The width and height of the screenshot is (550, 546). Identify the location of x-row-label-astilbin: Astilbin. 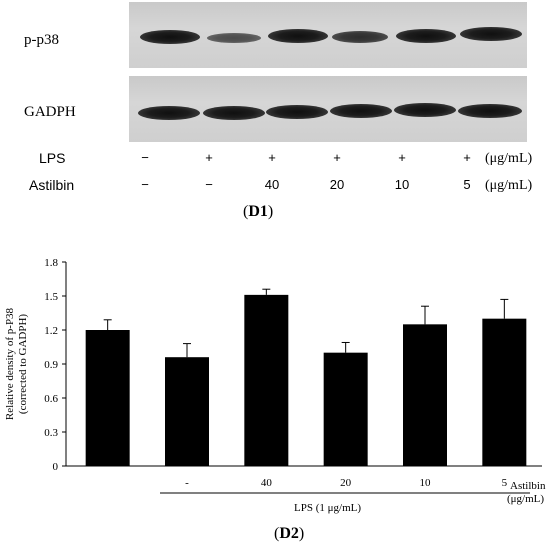
(528, 486).